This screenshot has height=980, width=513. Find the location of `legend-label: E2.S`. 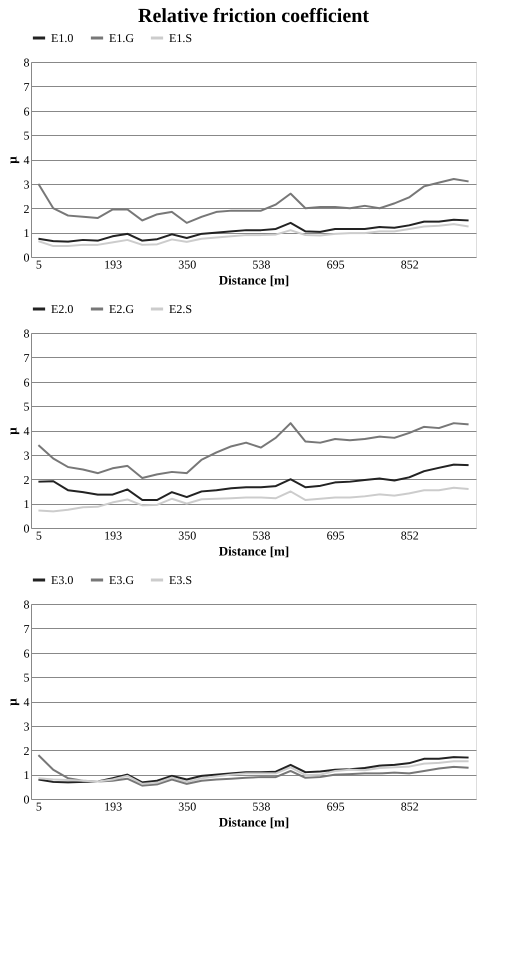

legend-label: E2.S is located at coordinates (180, 309).